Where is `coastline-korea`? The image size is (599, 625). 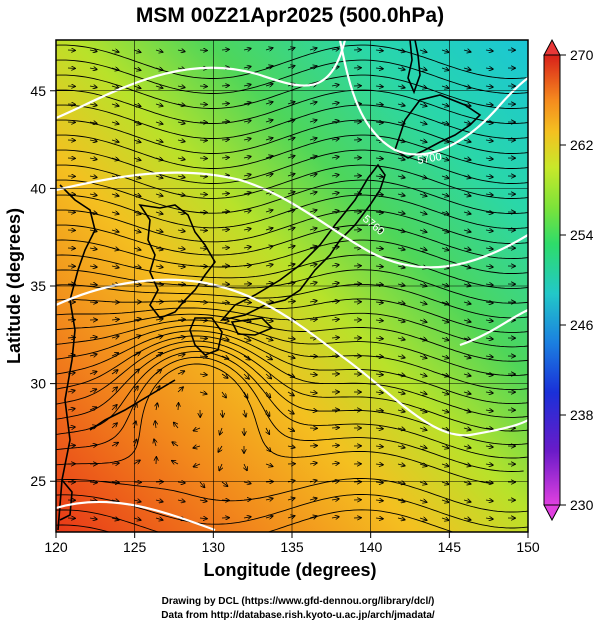
coastline-korea is located at coordinates (177, 261).